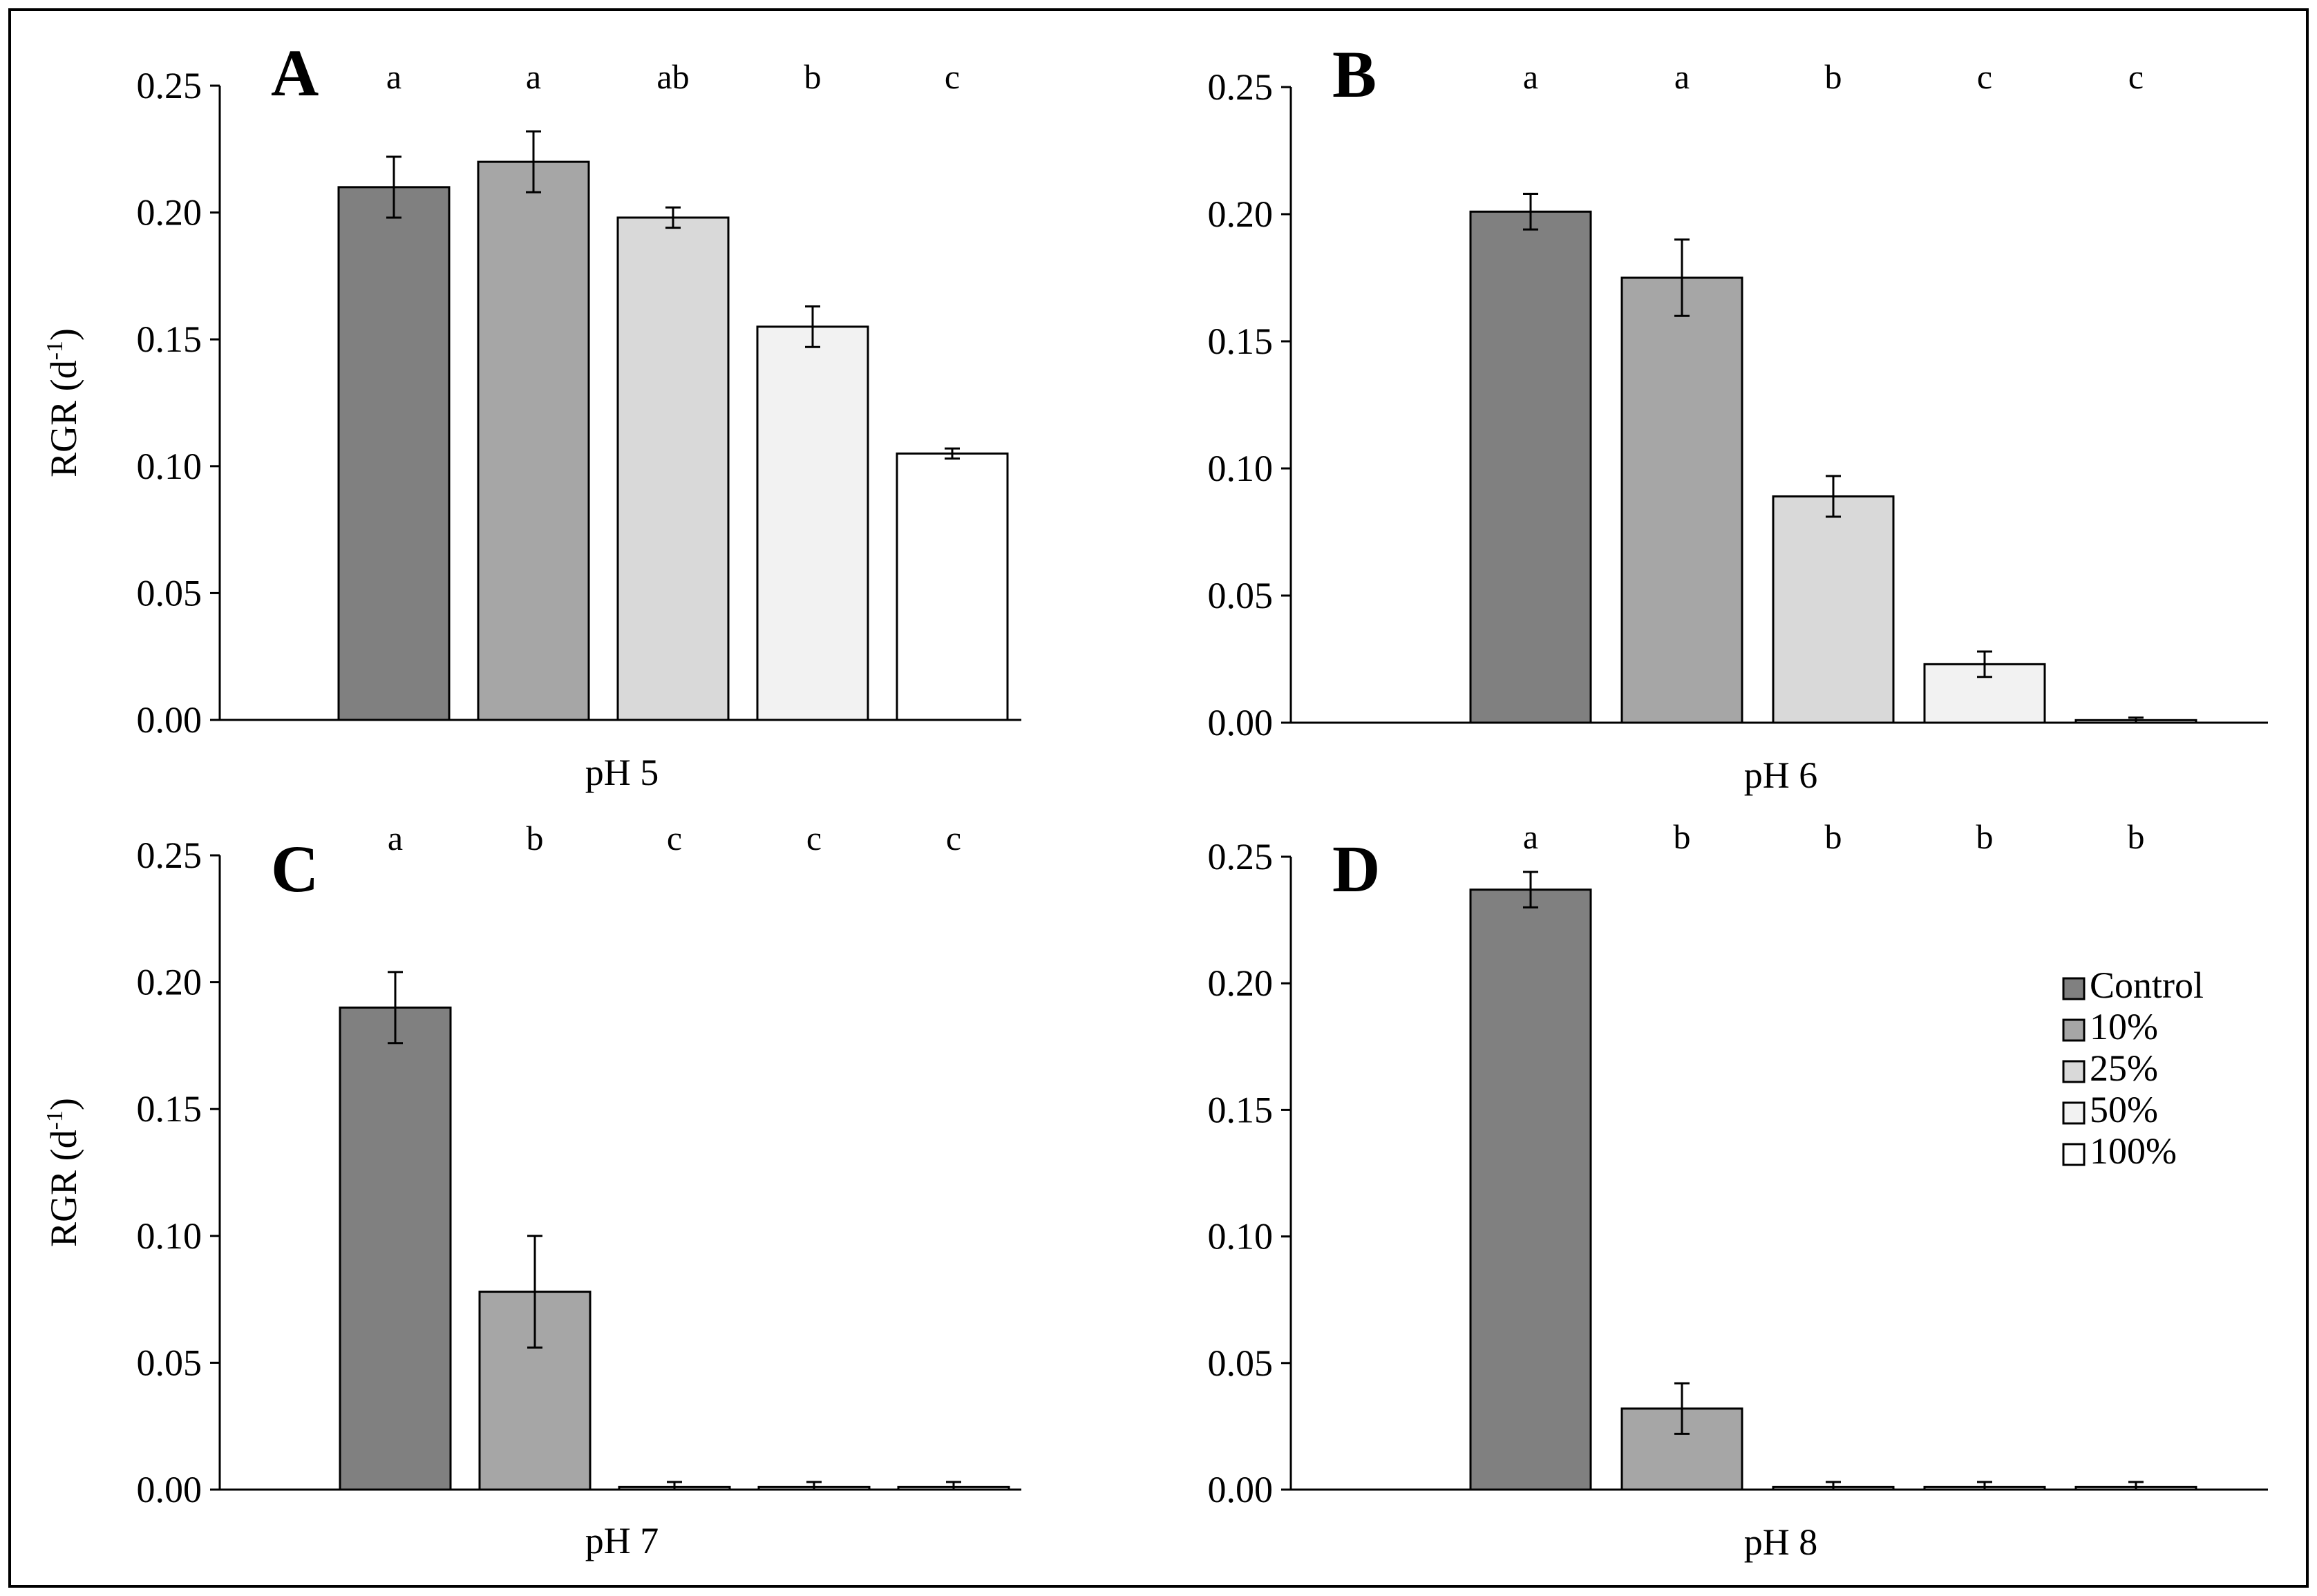 This screenshot has width=2317, height=1596. I want to click on legend-label: 50%, so click(2124, 1109).